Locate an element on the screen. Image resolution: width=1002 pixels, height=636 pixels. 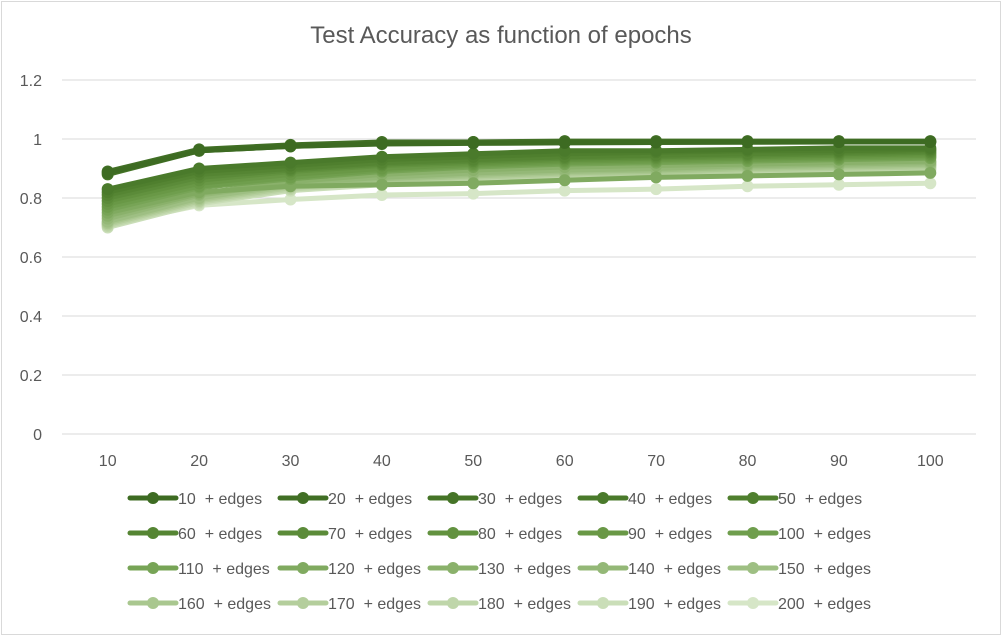
legend-item: 120 + edges is located at coordinates (349, 569).